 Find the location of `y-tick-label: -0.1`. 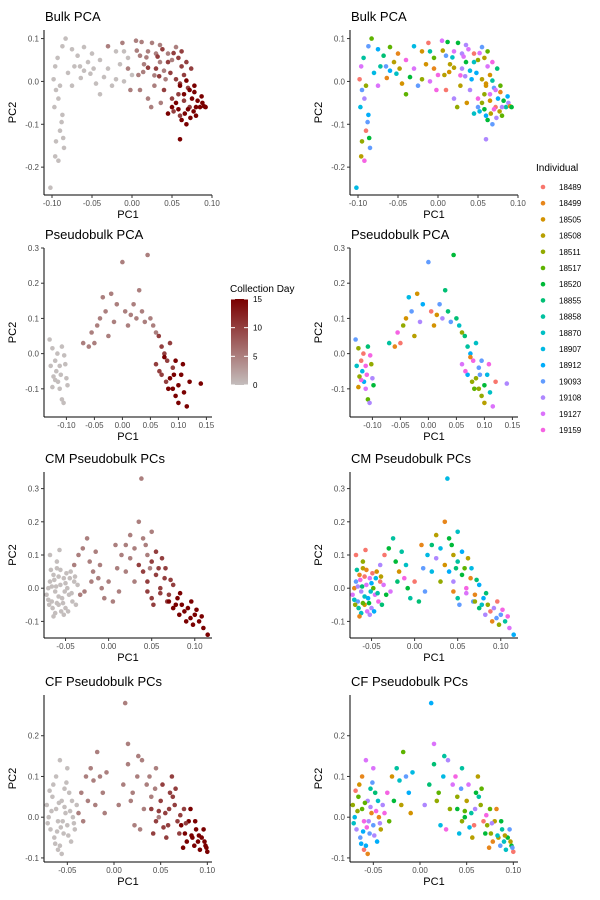

y-tick-label: -0.1 is located at coordinates (338, 389).